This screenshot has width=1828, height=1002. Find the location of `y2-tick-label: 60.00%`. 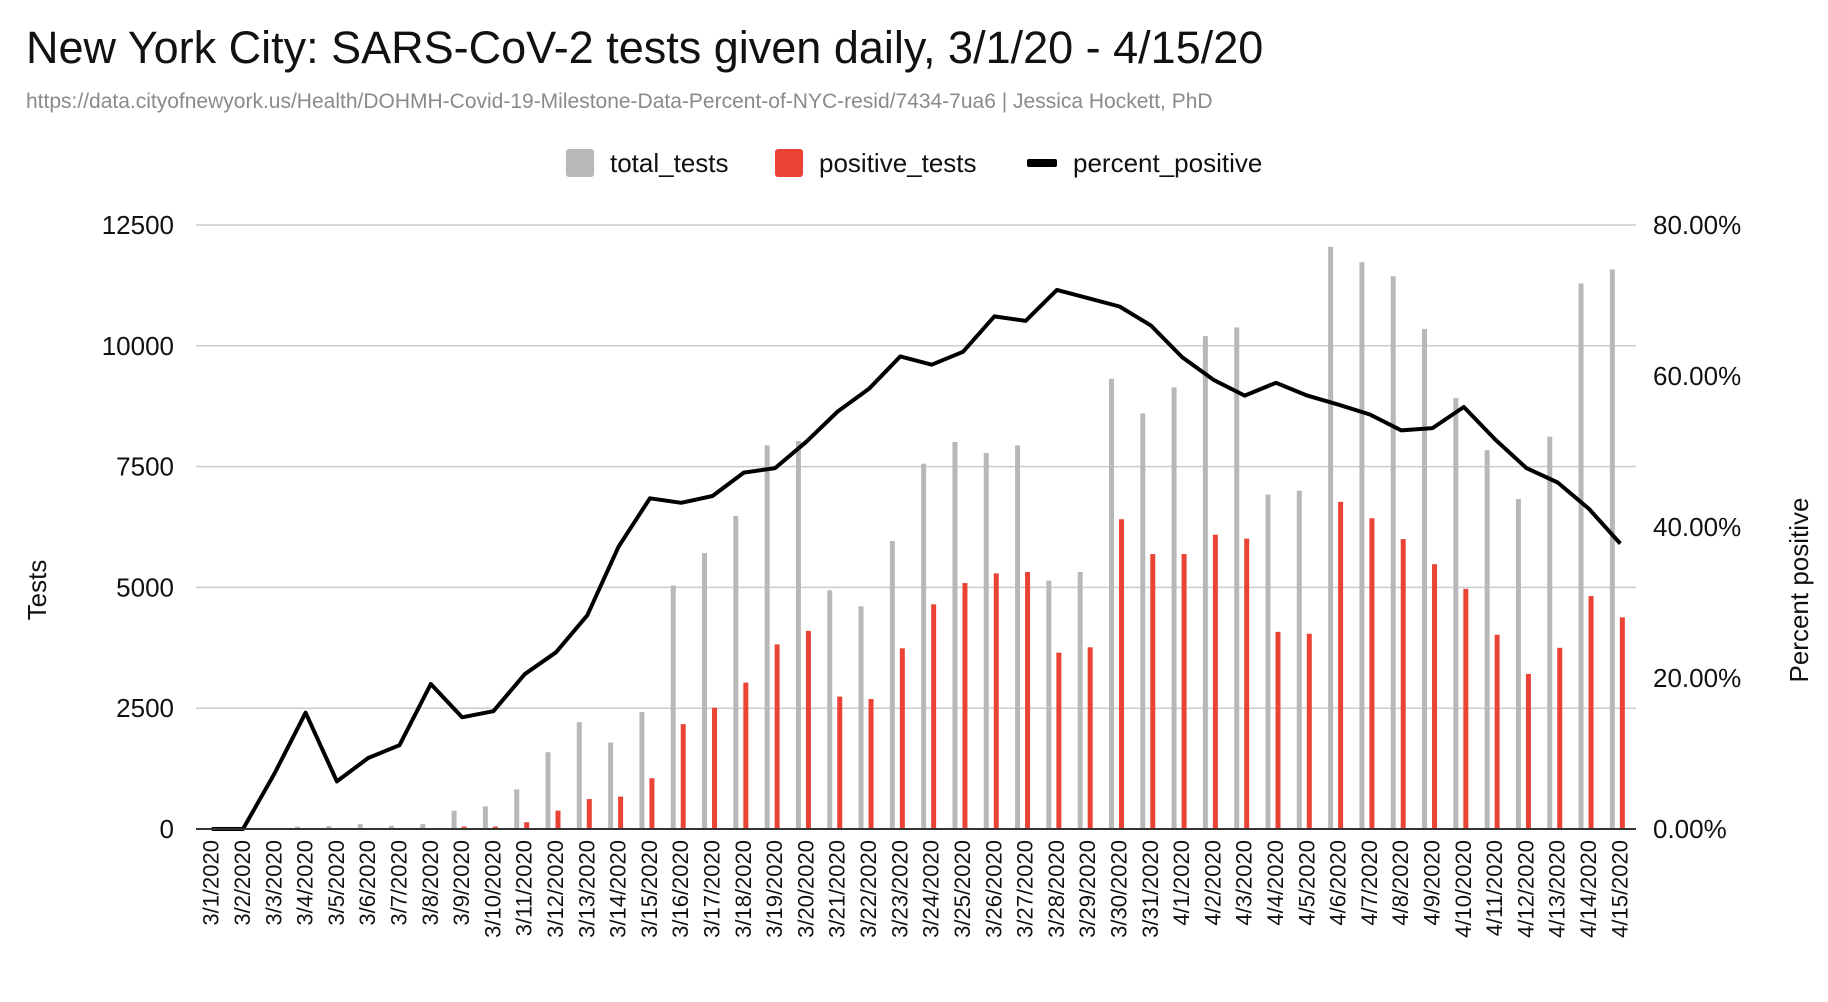

y2-tick-label: 60.00% is located at coordinates (1697, 376).